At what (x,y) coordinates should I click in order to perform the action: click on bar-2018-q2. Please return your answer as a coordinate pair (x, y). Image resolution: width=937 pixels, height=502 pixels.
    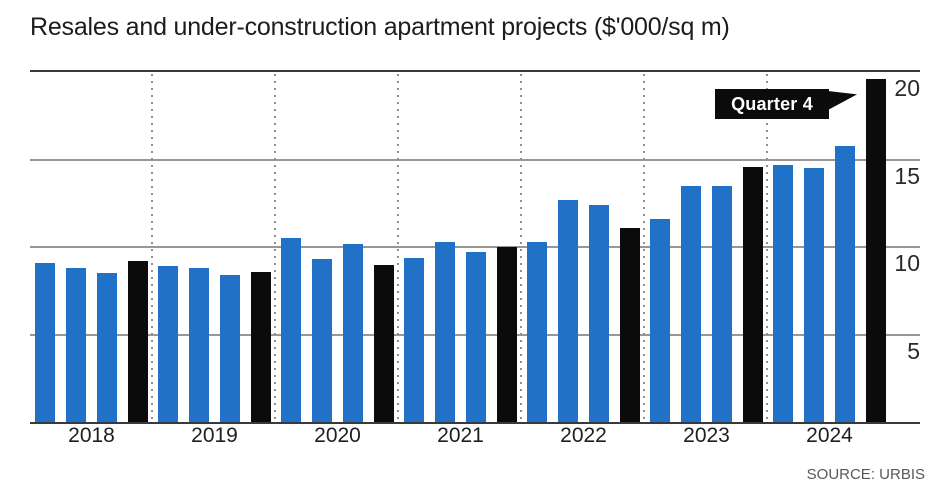
    Looking at the image, I should click on (76, 345).